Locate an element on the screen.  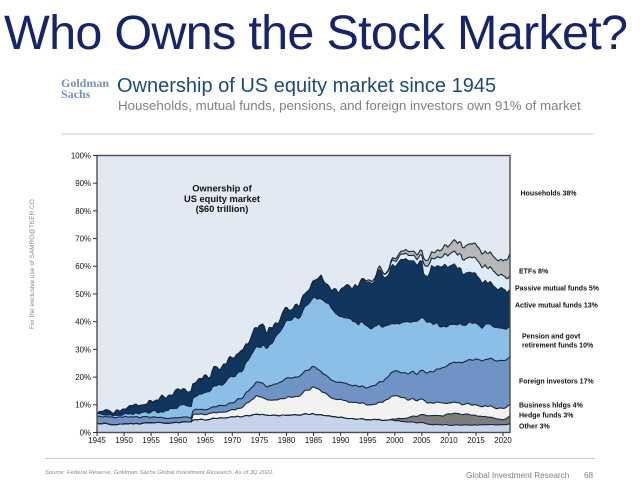
svg-text: 1965 is located at coordinates (206, 440).